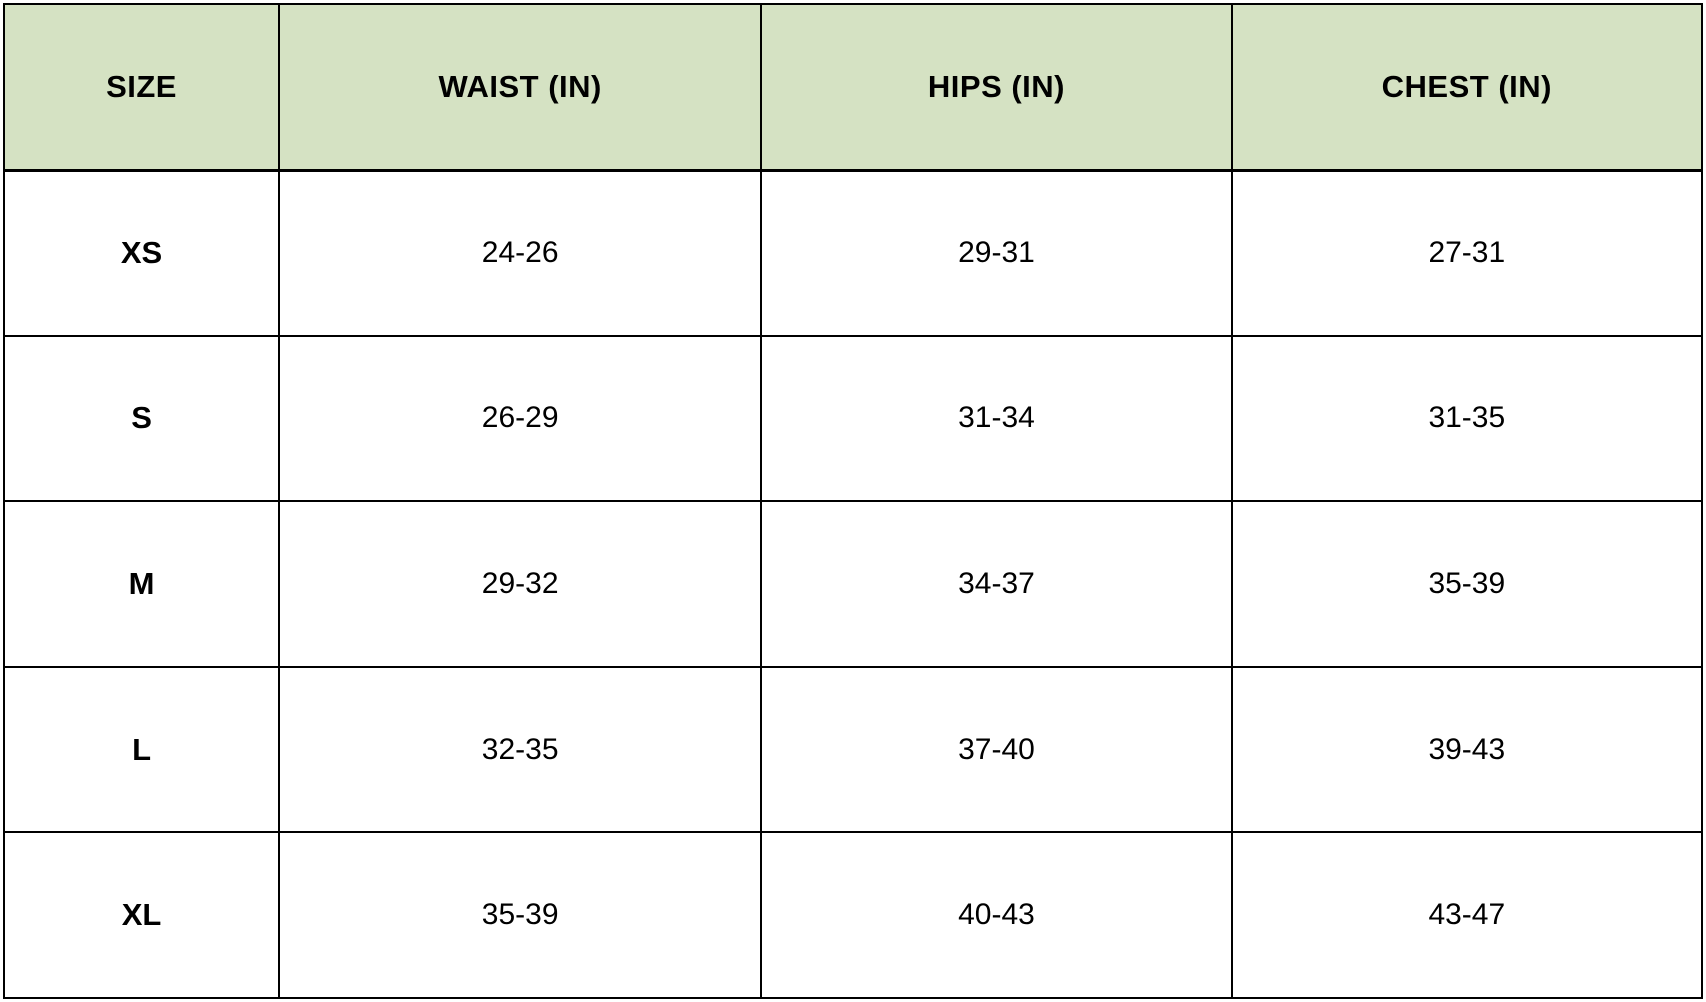  I want to click on chest-value-cell: 39-43, so click(1467, 749).